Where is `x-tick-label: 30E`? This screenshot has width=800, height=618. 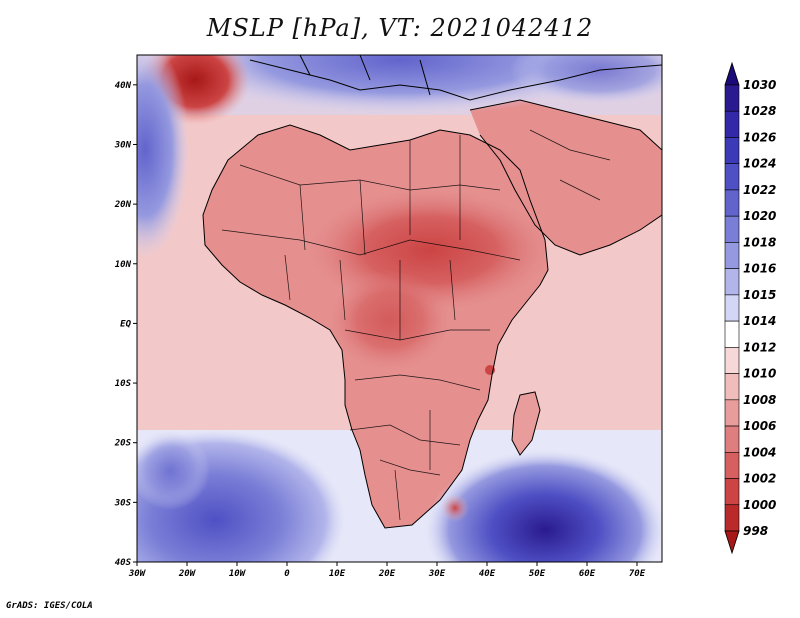
x-tick-label: 30E is located at coordinates (437, 574).